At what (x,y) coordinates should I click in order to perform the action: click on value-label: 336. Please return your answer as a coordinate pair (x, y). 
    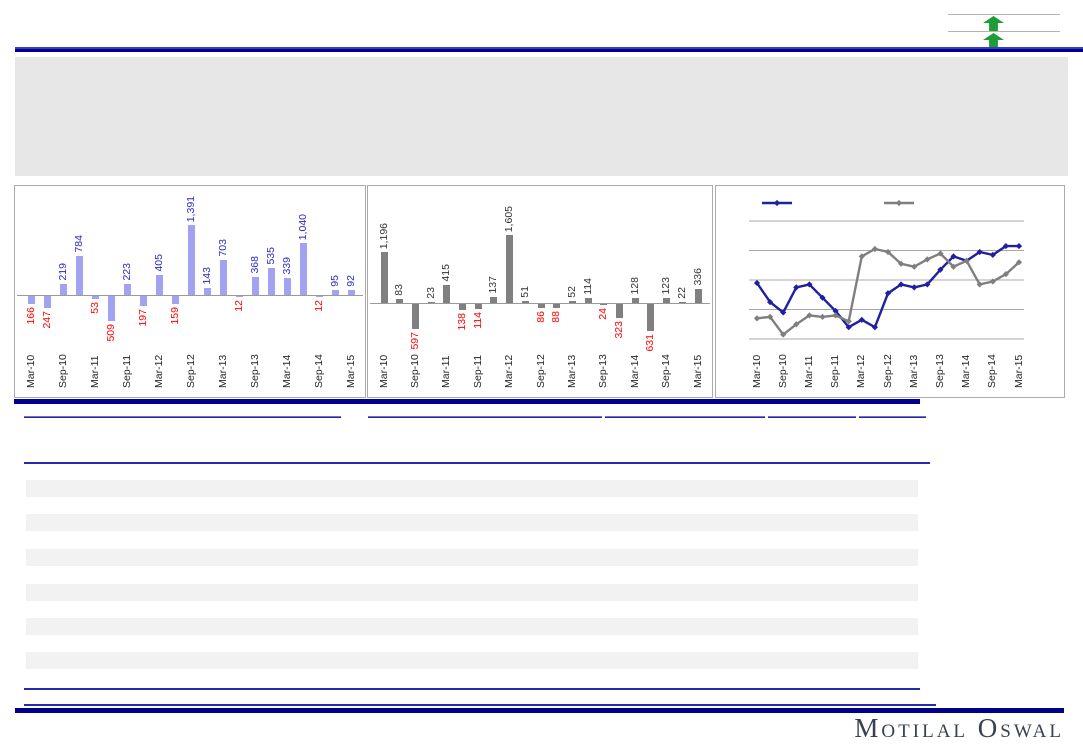
    Looking at the image, I should click on (697, 277).